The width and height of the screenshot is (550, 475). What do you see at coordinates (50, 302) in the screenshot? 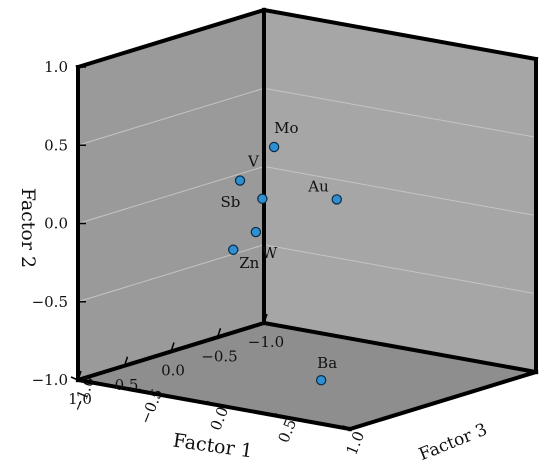
I see `y-tick-label: −0.5` at bounding box center [50, 302].